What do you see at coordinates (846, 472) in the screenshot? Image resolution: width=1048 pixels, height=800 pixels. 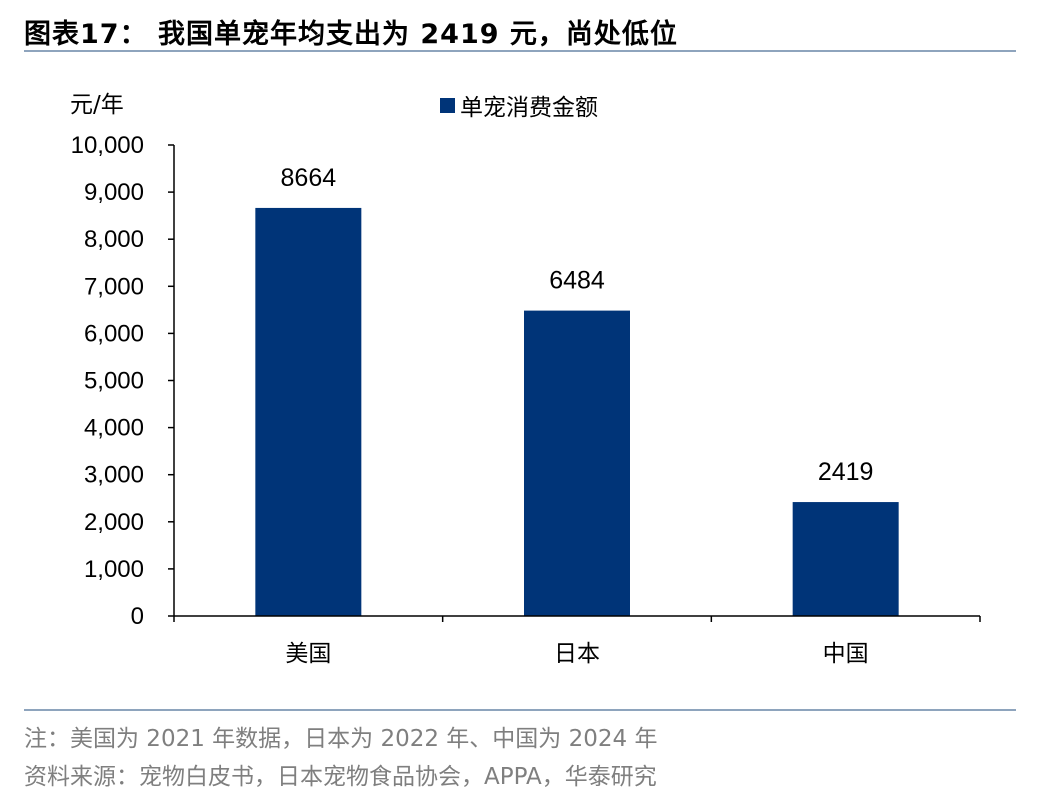 I see `data-label: 2419` at bounding box center [846, 472].